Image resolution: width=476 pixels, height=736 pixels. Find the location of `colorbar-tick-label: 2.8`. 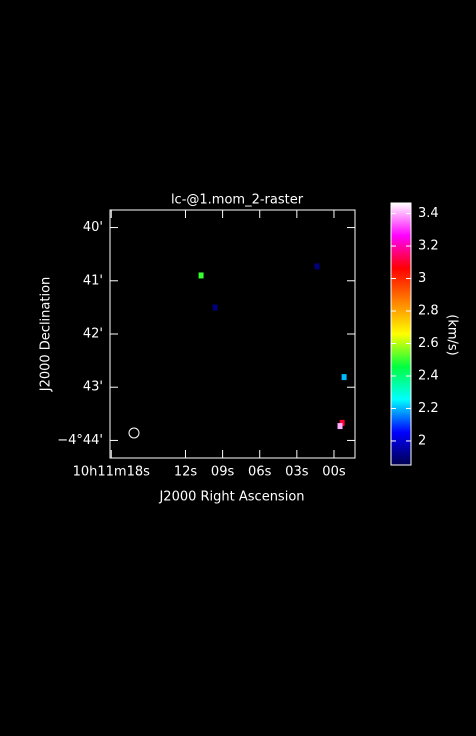

colorbar-tick-label: 2.8 is located at coordinates (428, 311).